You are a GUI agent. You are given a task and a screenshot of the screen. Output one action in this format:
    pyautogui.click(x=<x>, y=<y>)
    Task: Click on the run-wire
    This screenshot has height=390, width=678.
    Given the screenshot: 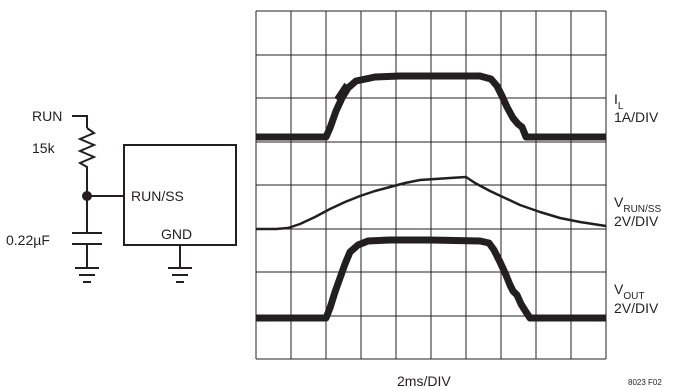 What is the action you would take?
    pyautogui.click(x=80, y=121)
    